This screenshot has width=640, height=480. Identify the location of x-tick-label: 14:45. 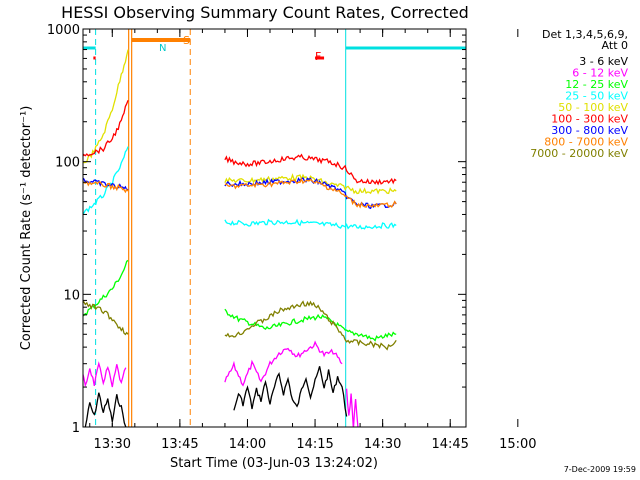
(449, 444).